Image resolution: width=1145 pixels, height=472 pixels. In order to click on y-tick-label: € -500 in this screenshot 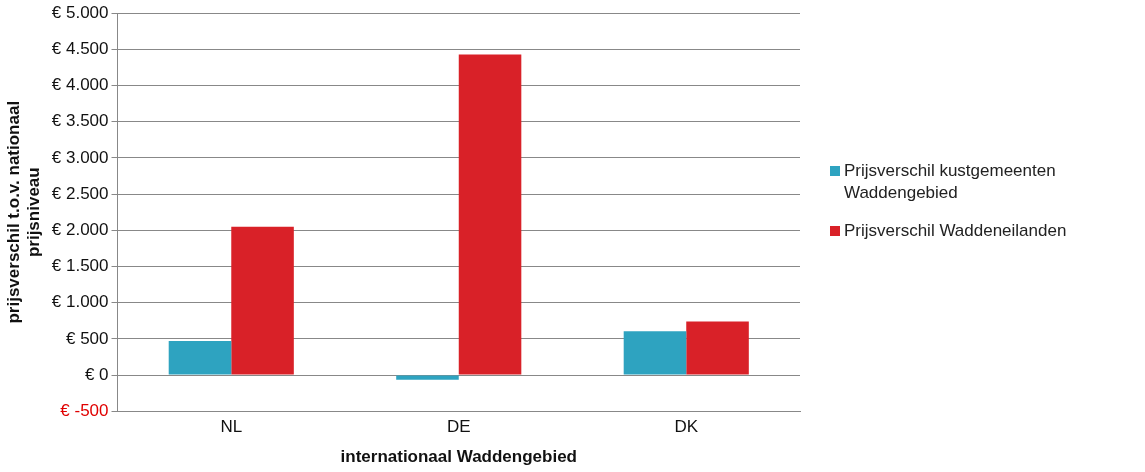, I will do `click(84, 410)`.